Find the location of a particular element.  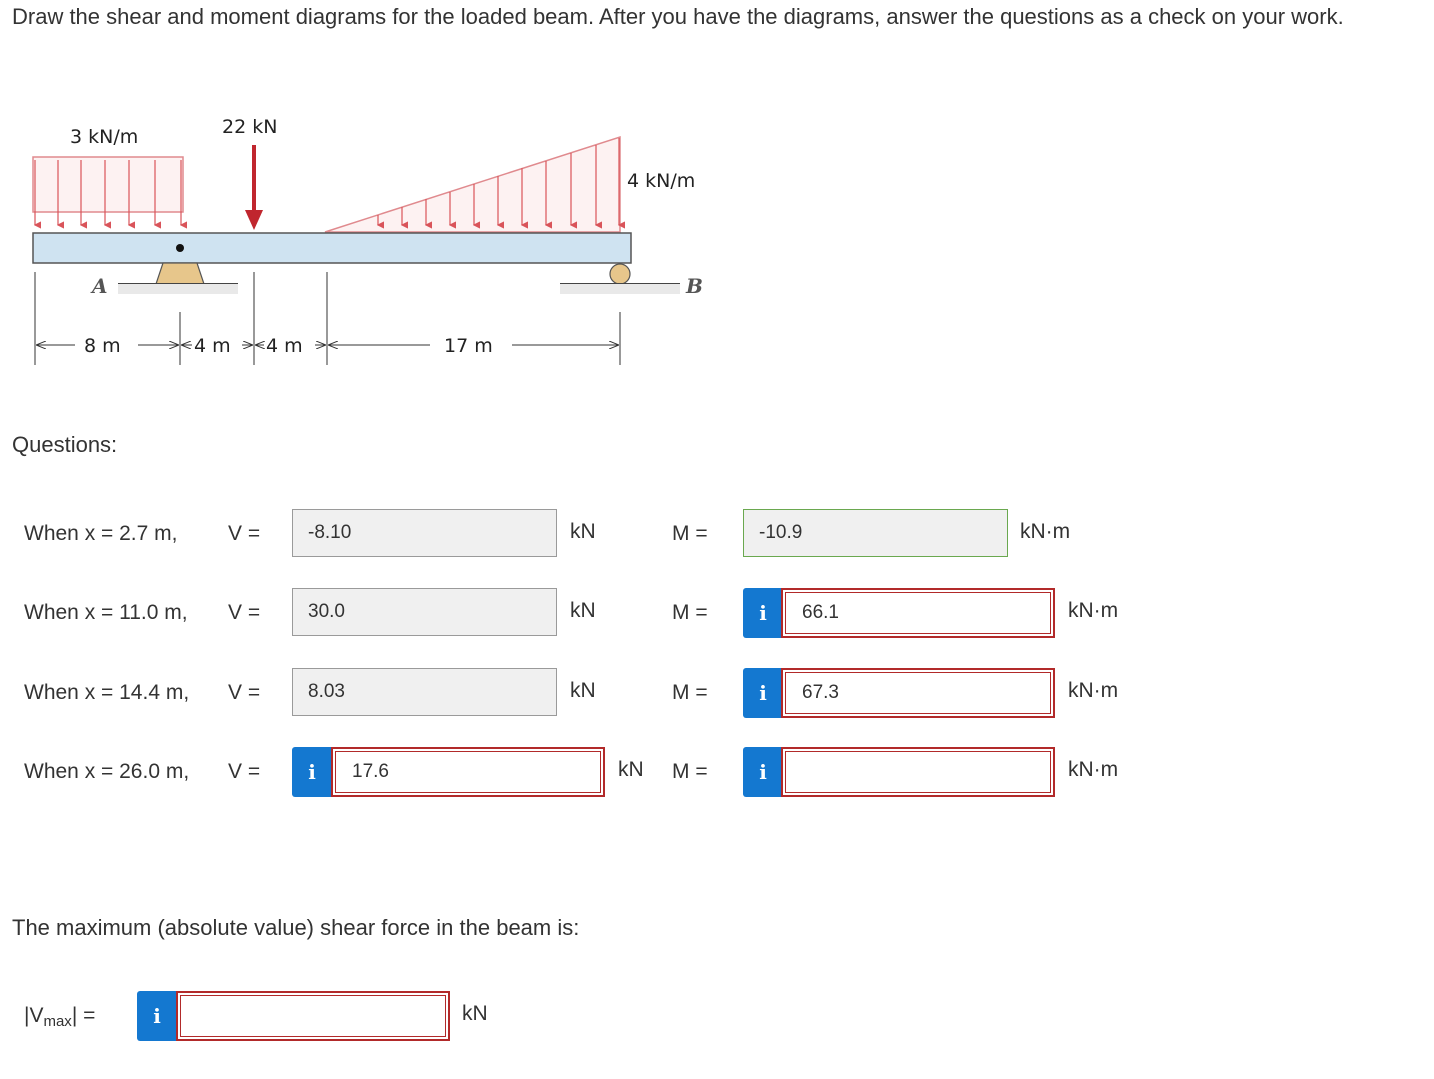

dimension-label-3: 4 m is located at coordinates (284, 346).